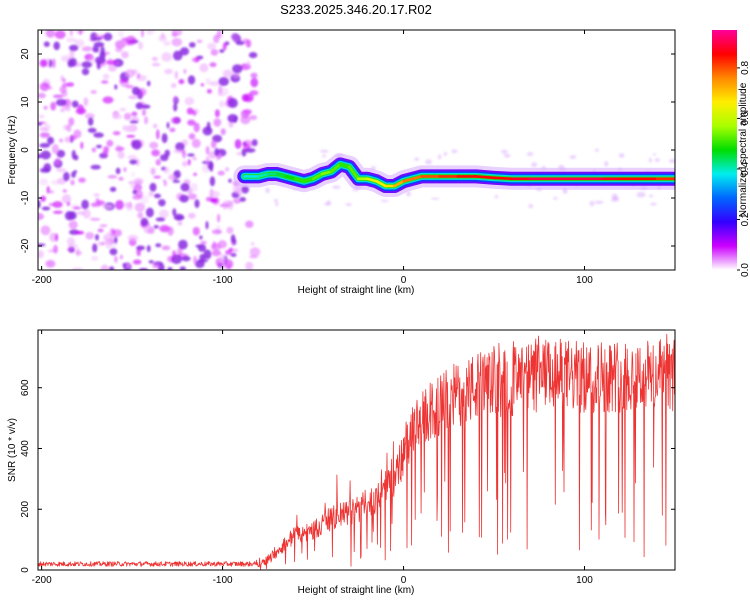 The width and height of the screenshot is (750, 600). What do you see at coordinates (584, 280) in the screenshot?
I see `x-tick-label: 100` at bounding box center [584, 280].